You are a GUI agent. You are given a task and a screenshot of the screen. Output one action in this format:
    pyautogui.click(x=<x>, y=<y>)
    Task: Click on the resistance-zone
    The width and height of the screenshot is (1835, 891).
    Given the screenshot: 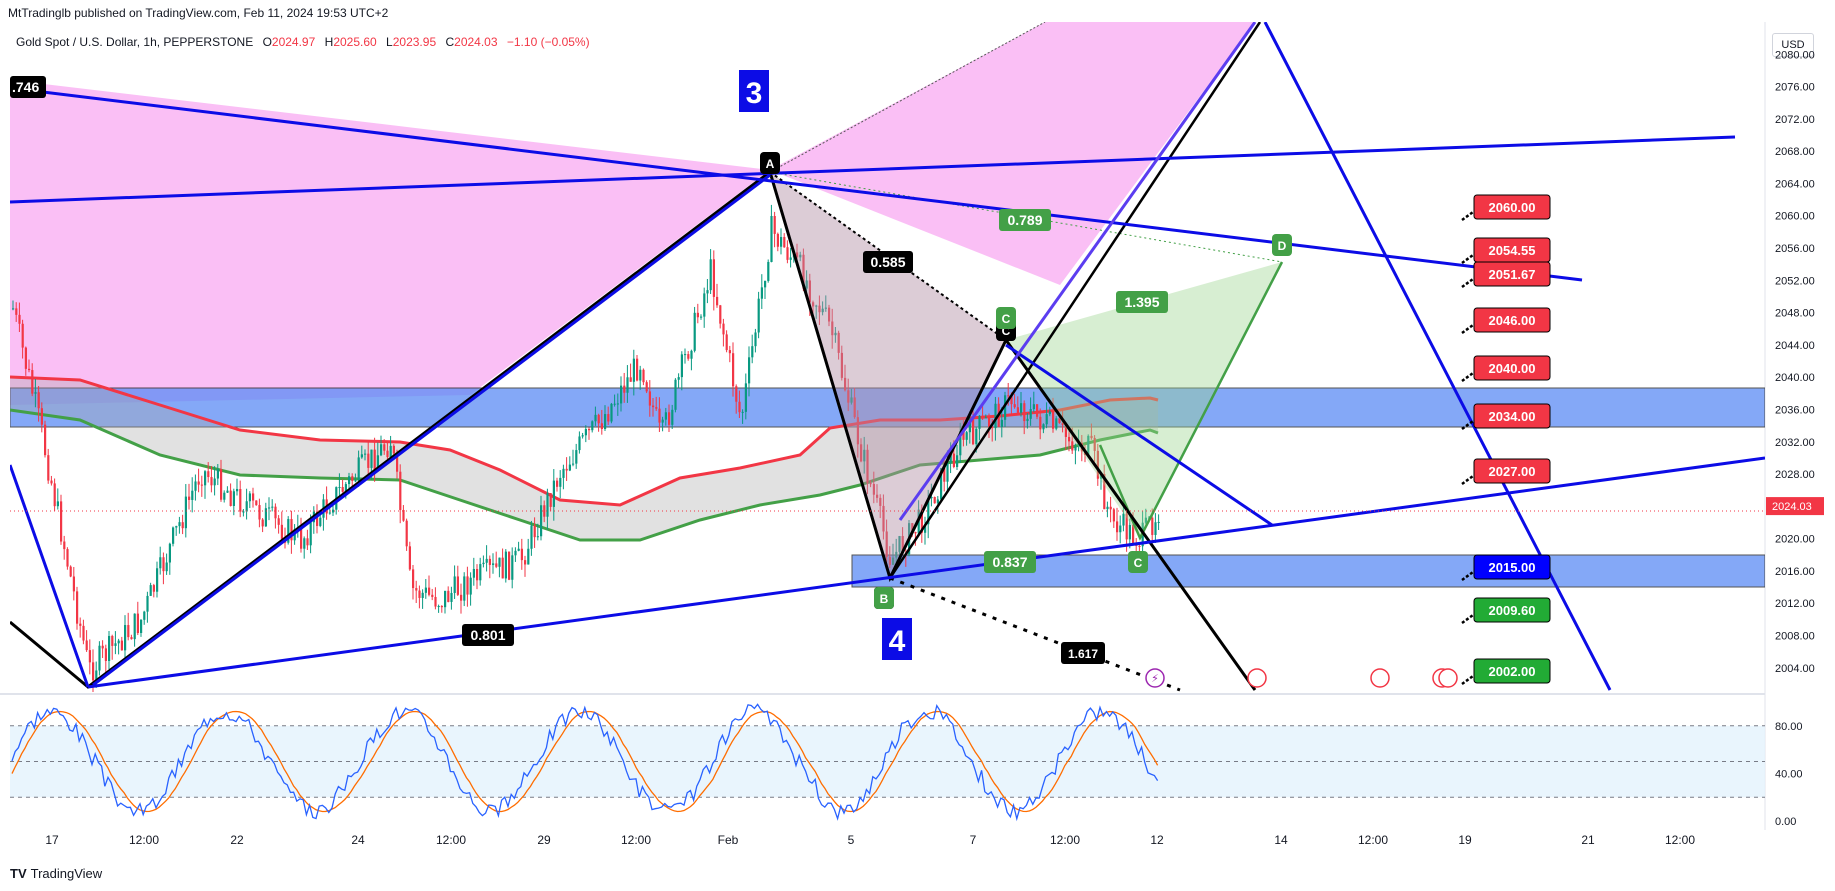 What is the action you would take?
    pyautogui.click(x=887, y=407)
    